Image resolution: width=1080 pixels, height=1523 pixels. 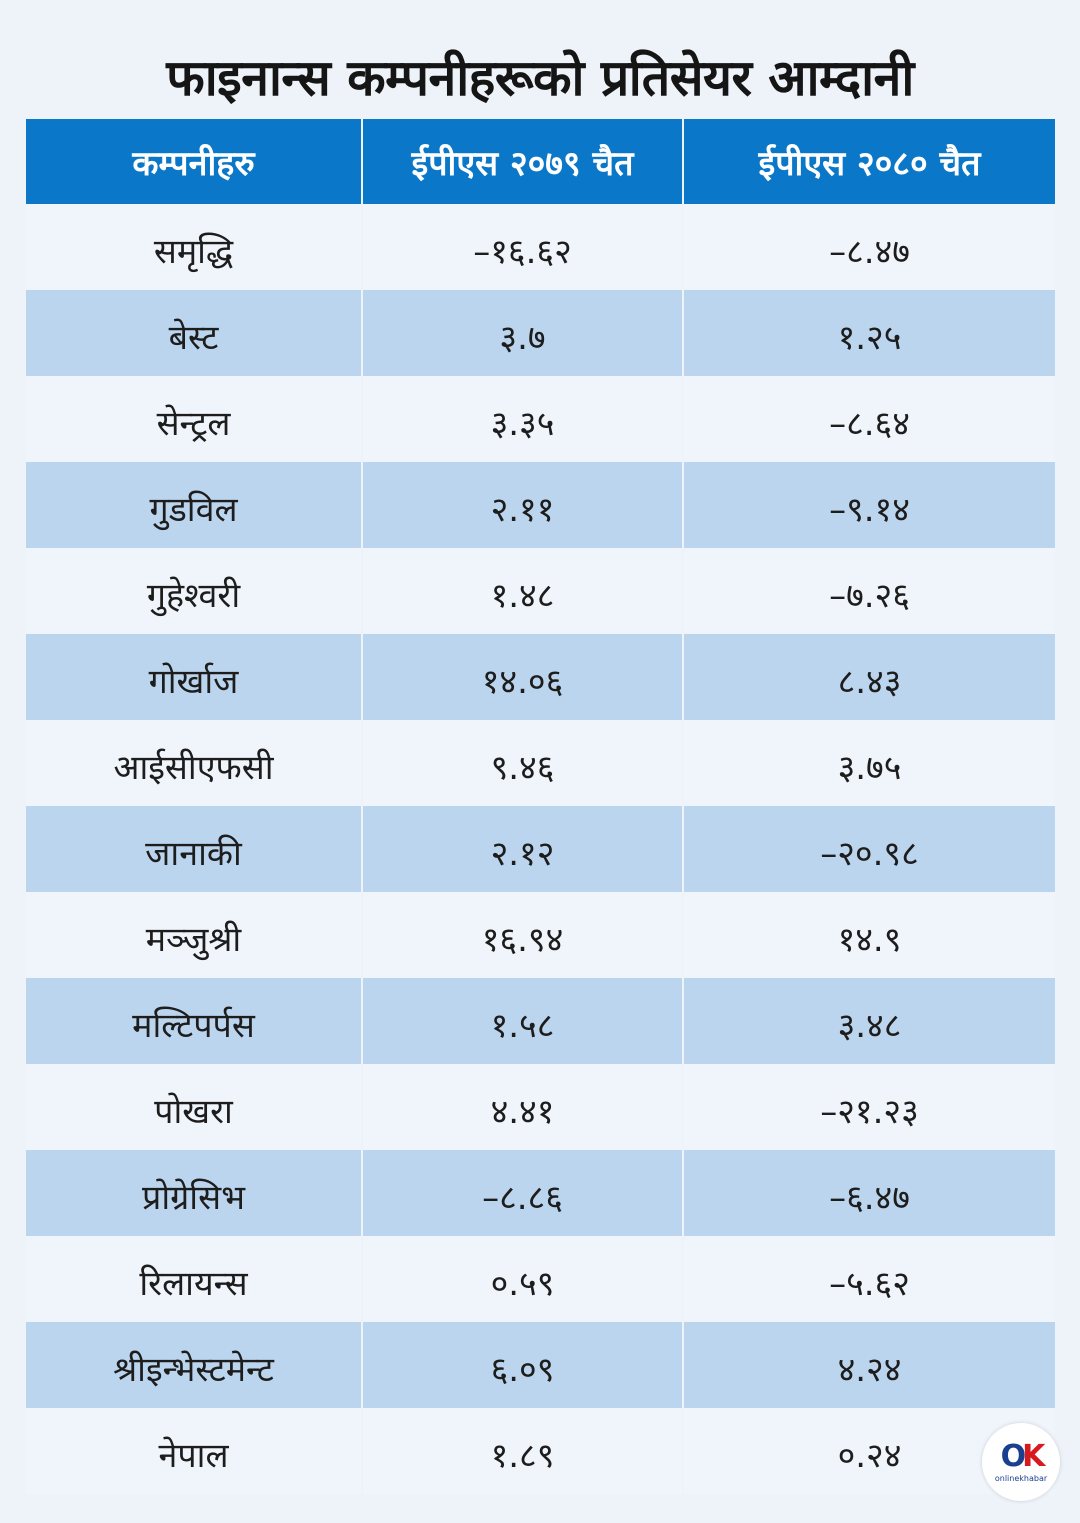 What do you see at coordinates (869, 677) in the screenshot?
I see `eps-2080-cell: ८.४३` at bounding box center [869, 677].